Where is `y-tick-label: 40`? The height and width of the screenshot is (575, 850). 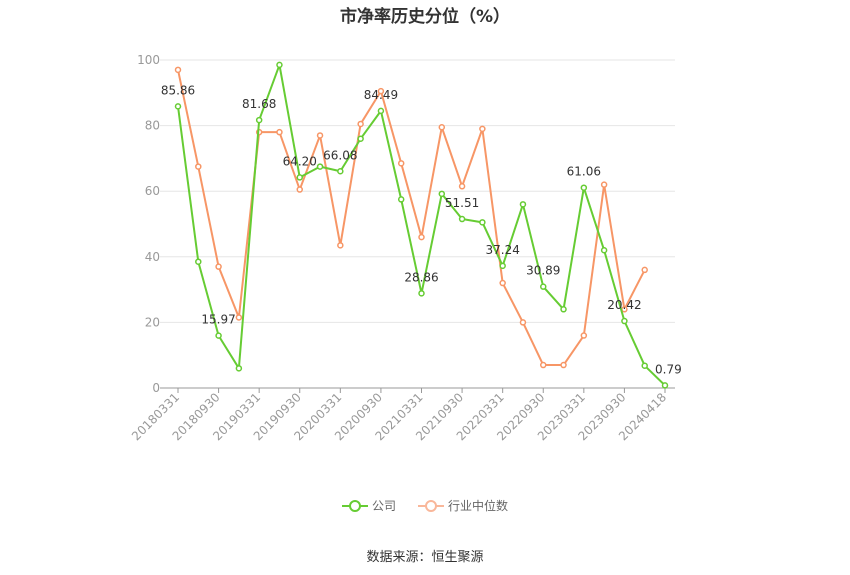 y-tick-label: 40 is located at coordinates (152, 257).